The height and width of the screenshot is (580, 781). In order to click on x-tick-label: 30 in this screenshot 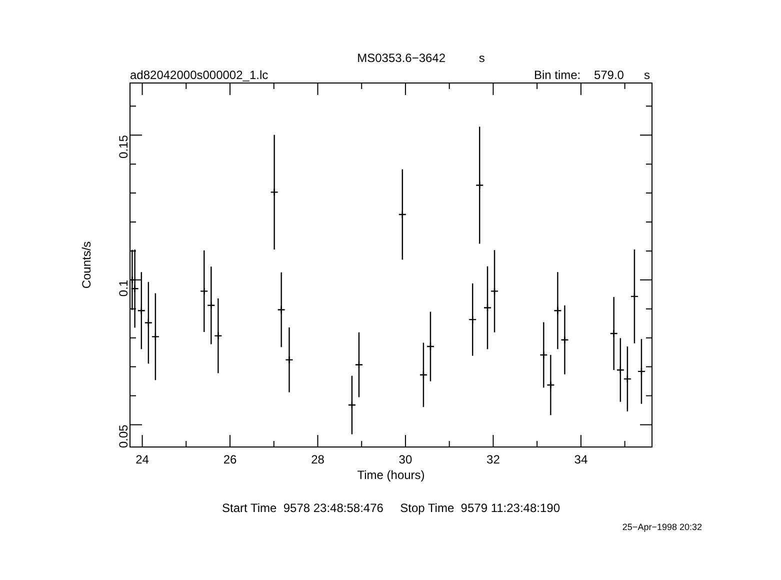, I will do `click(405, 459)`.